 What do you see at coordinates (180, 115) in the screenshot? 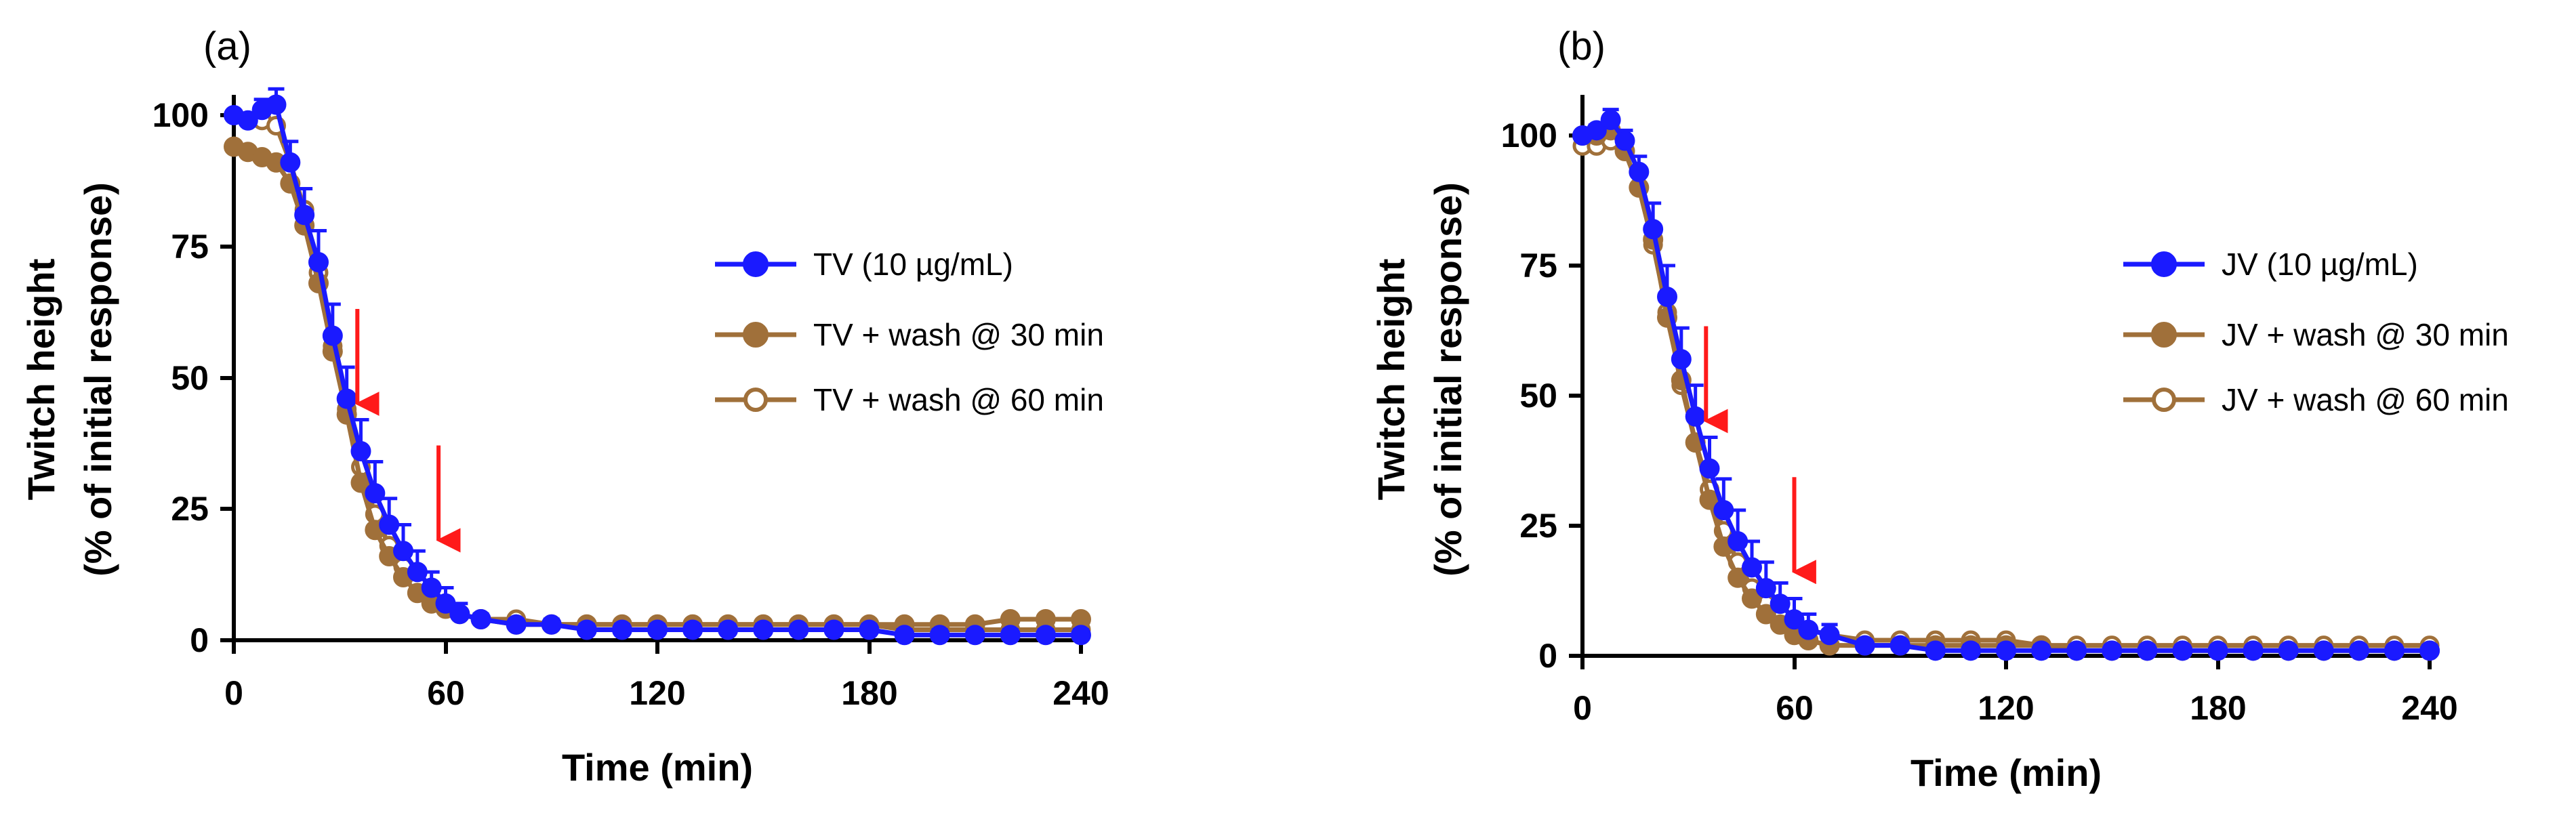
I see `panel-a-ytick-label-100: 100` at bounding box center [180, 115].